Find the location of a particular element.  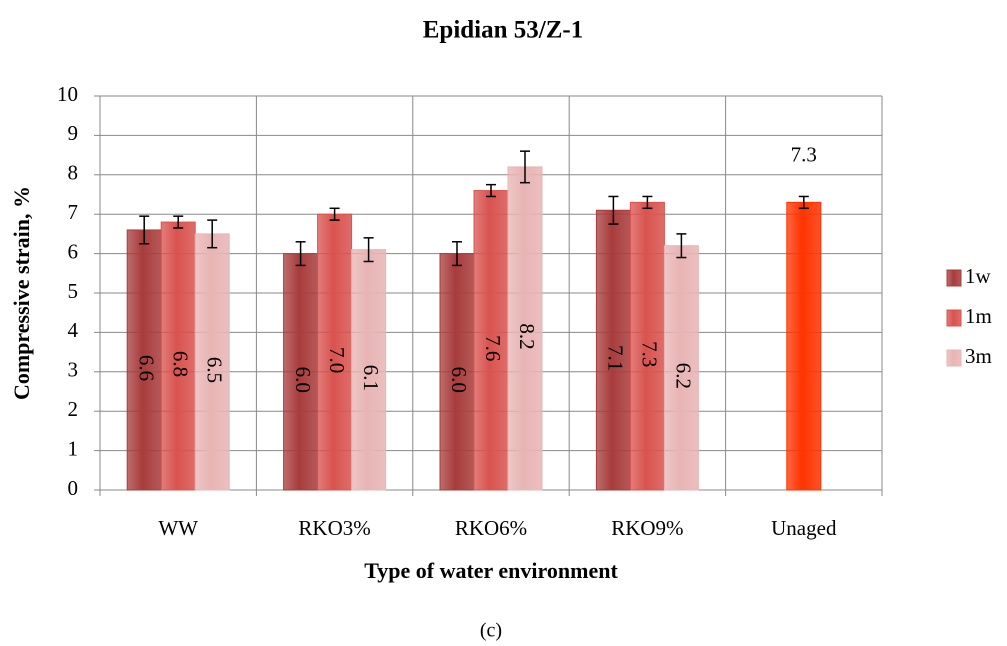

data-label: 6.5 is located at coordinates (214, 370).